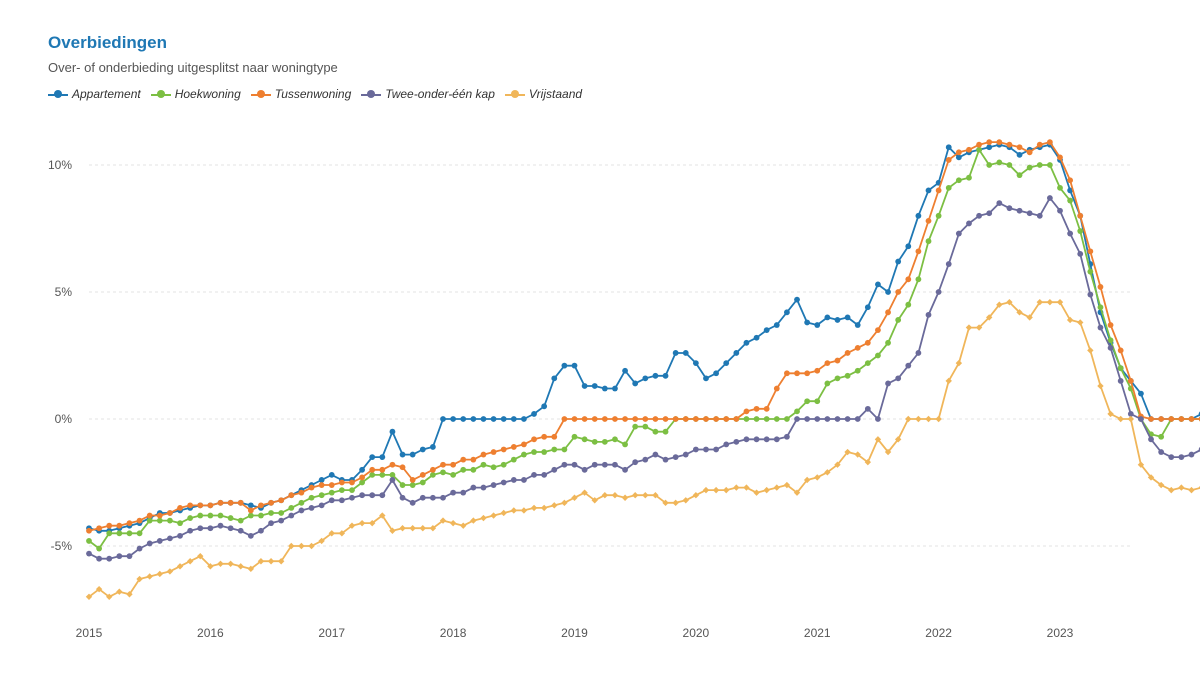 This screenshot has width=1200, height=675. What do you see at coordinates (575, 633) in the screenshot?
I see `x-axis-ticks: 2015 2016 2017 2018 2019 2020 2021 2022 2023` at bounding box center [575, 633].